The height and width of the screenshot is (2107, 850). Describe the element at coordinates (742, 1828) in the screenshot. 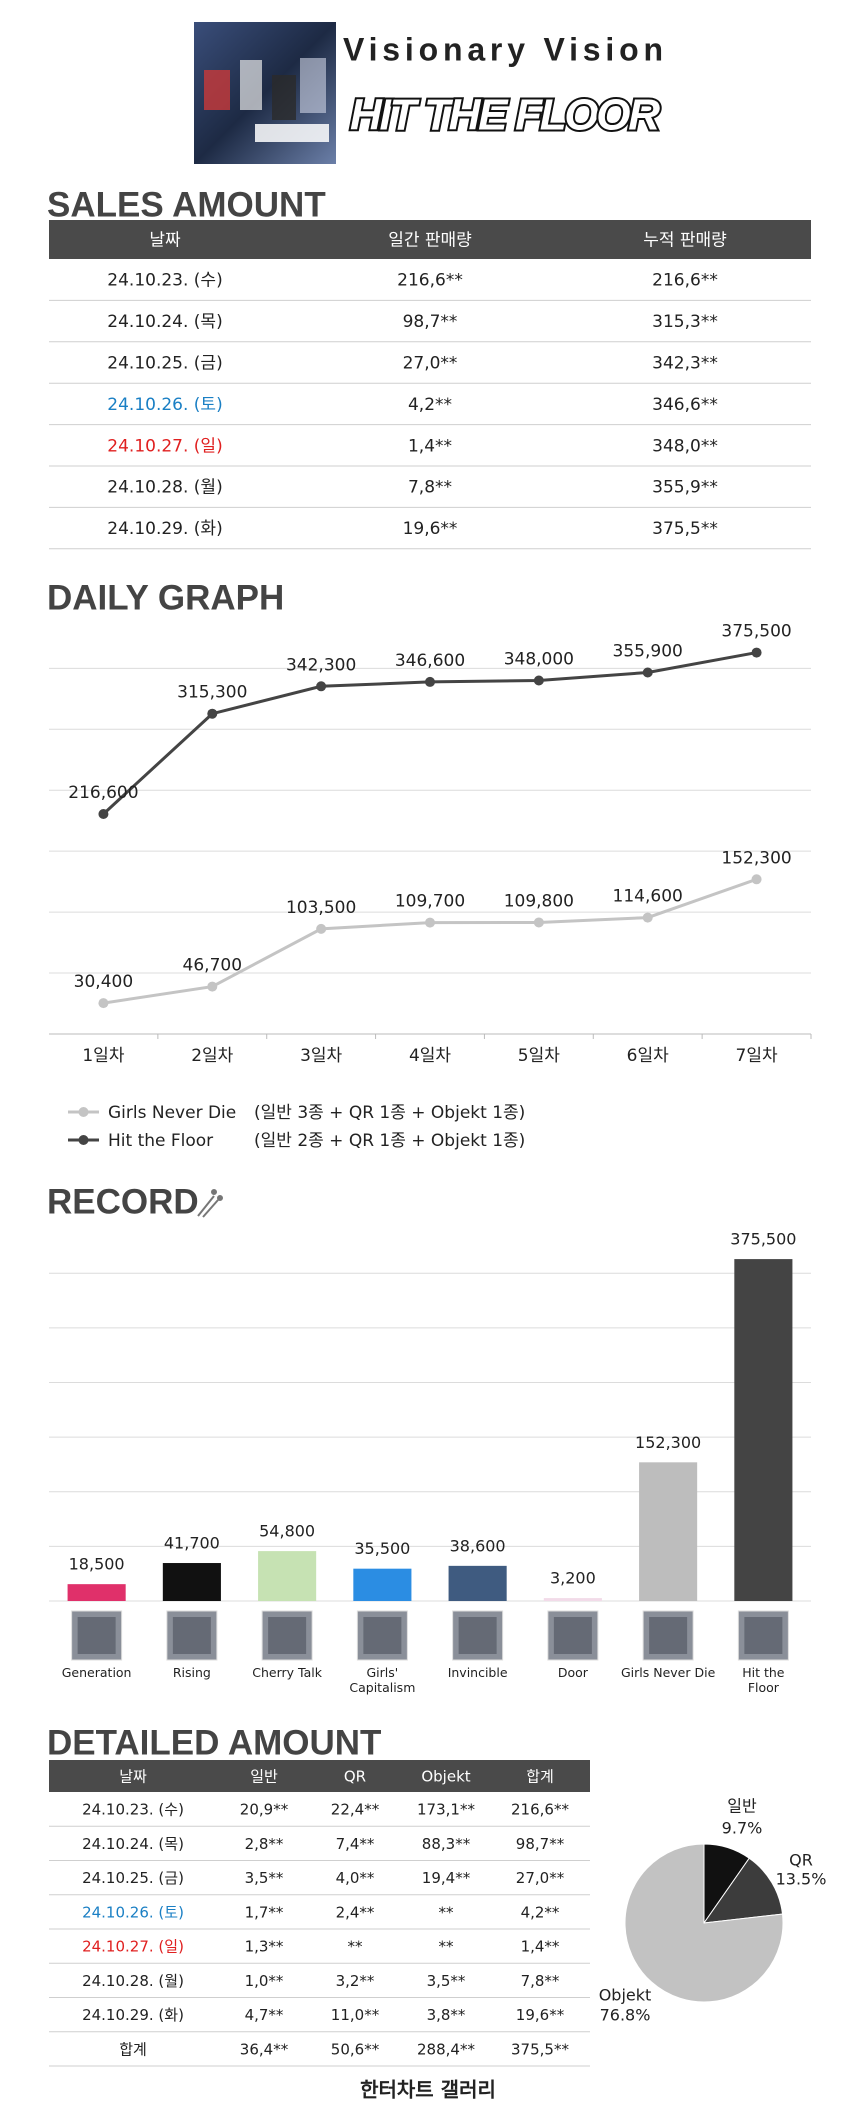

I see `slice-value: 9.7%` at that location.